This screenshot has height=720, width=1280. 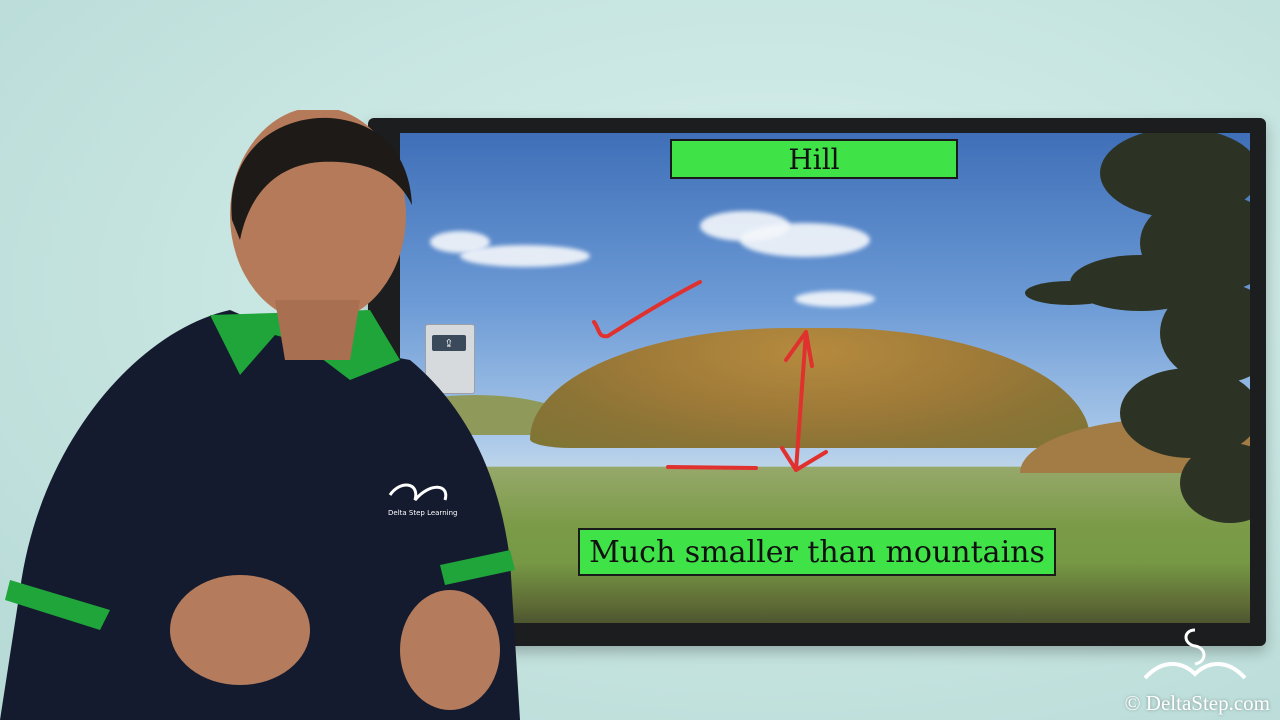 I want to click on presenter-hair, so click(x=321, y=178).